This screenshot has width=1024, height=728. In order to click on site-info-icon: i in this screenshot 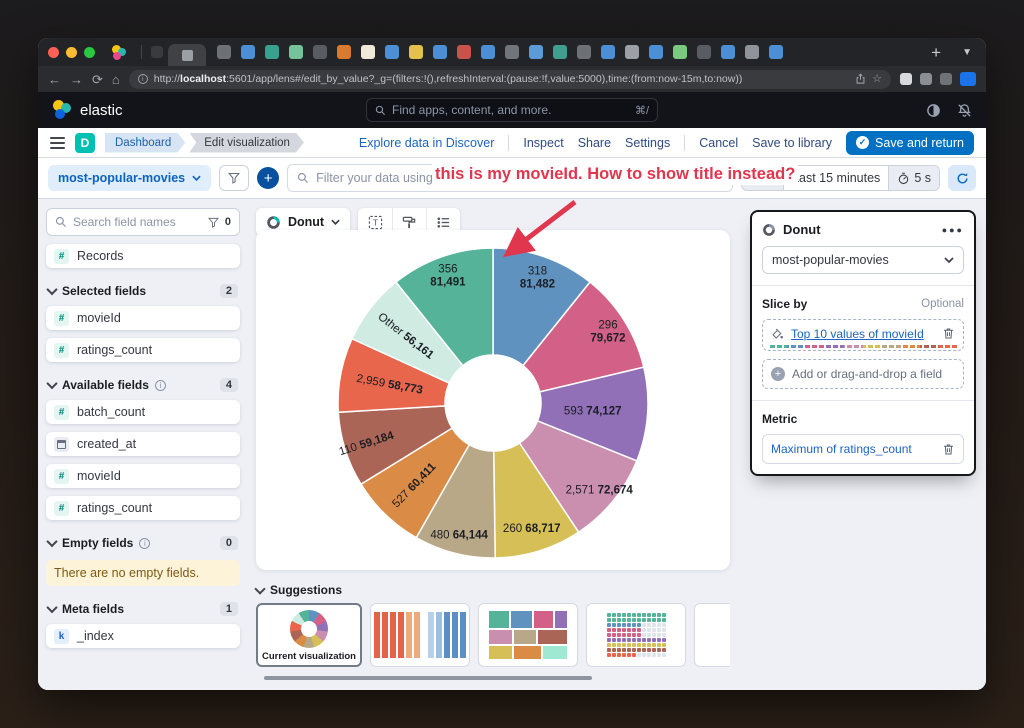, I will do `click(142, 79)`.